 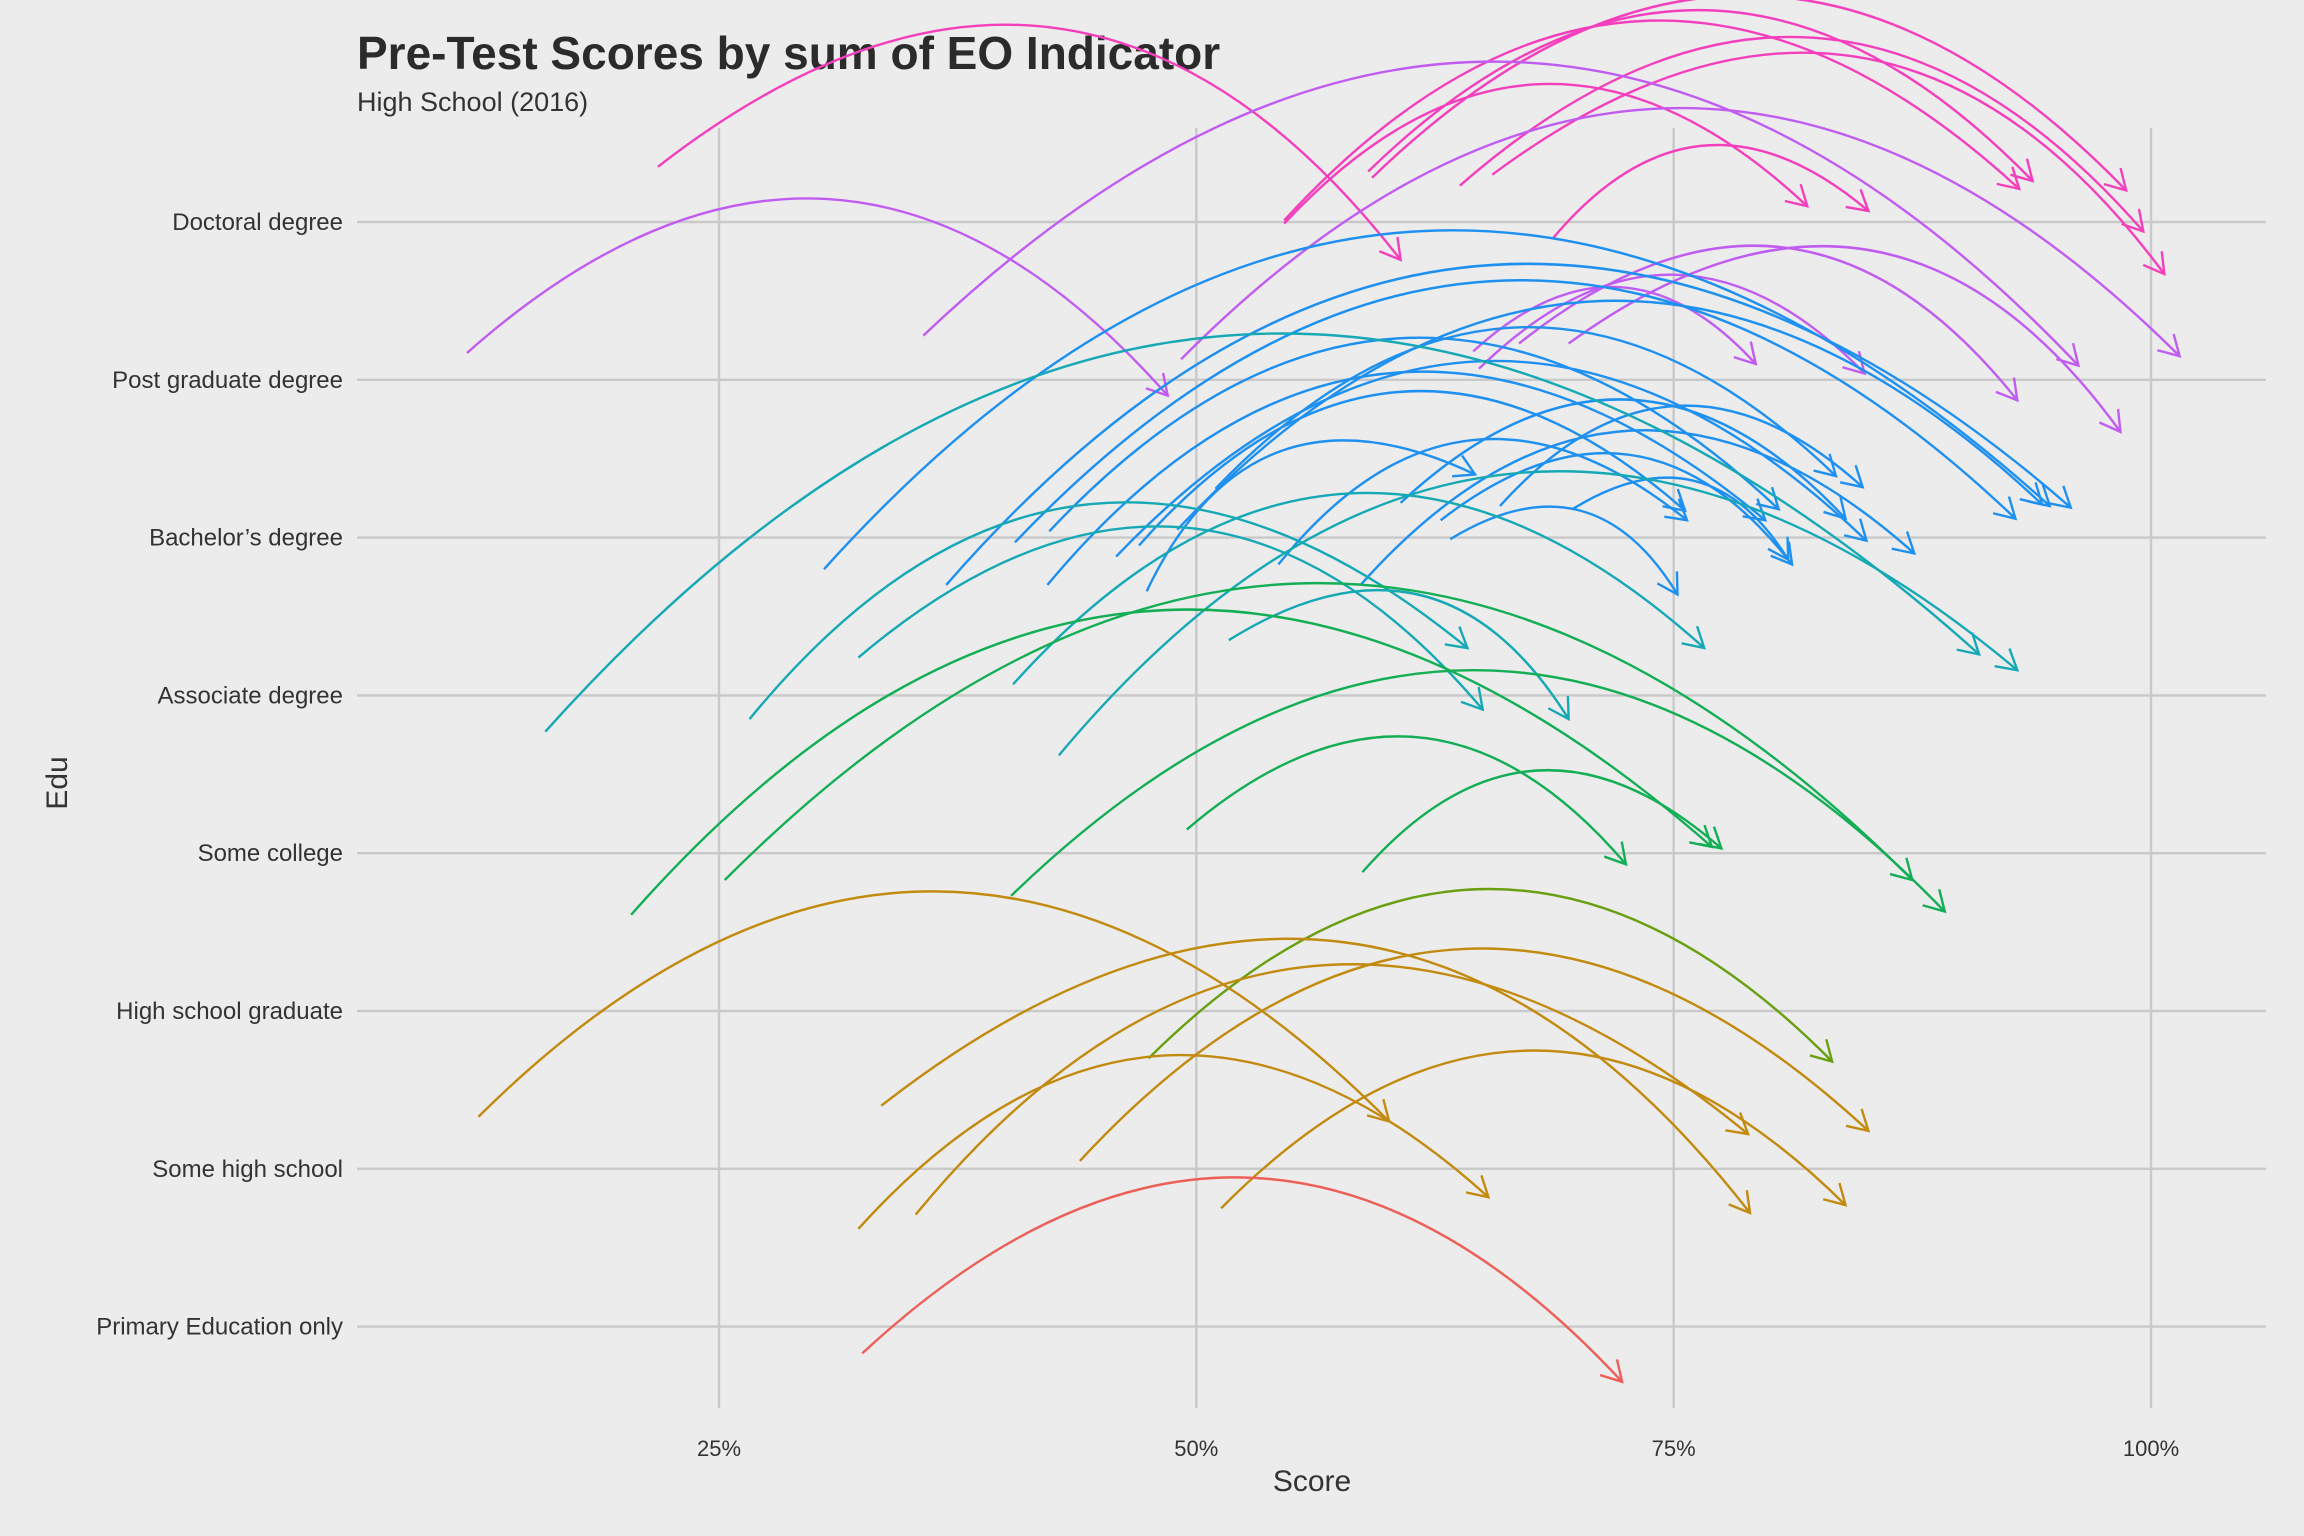 I want to click on y-tick-label: Primary Education only, so click(x=219, y=1327).